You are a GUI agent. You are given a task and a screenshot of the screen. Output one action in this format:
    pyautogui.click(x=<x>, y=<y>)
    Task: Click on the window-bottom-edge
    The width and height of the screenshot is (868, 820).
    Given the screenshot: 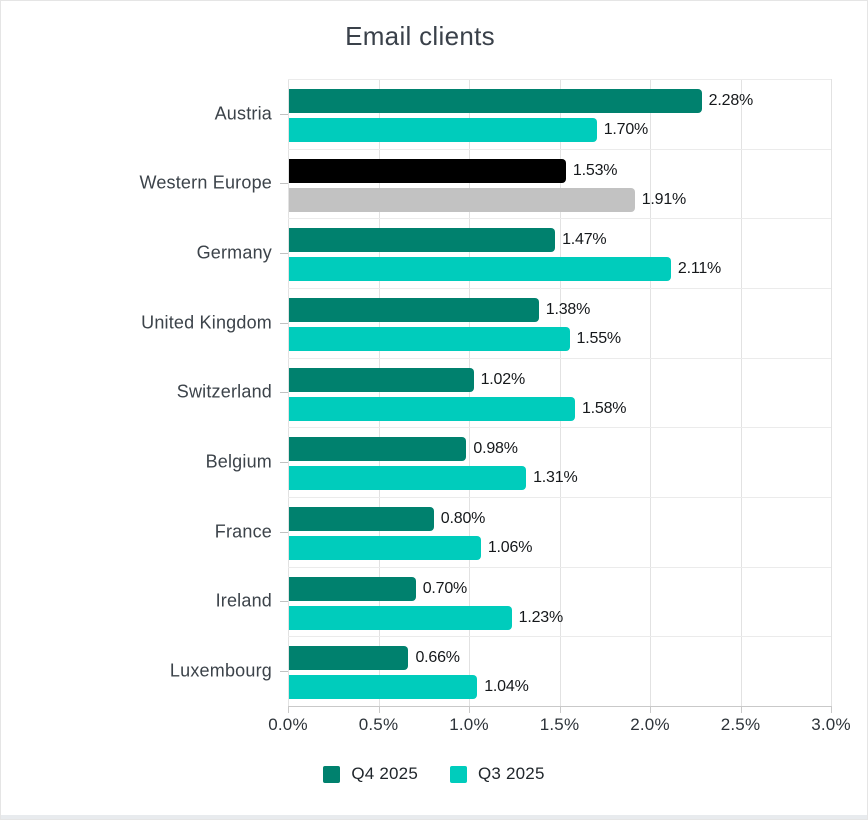 What is the action you would take?
    pyautogui.click(x=434, y=817)
    